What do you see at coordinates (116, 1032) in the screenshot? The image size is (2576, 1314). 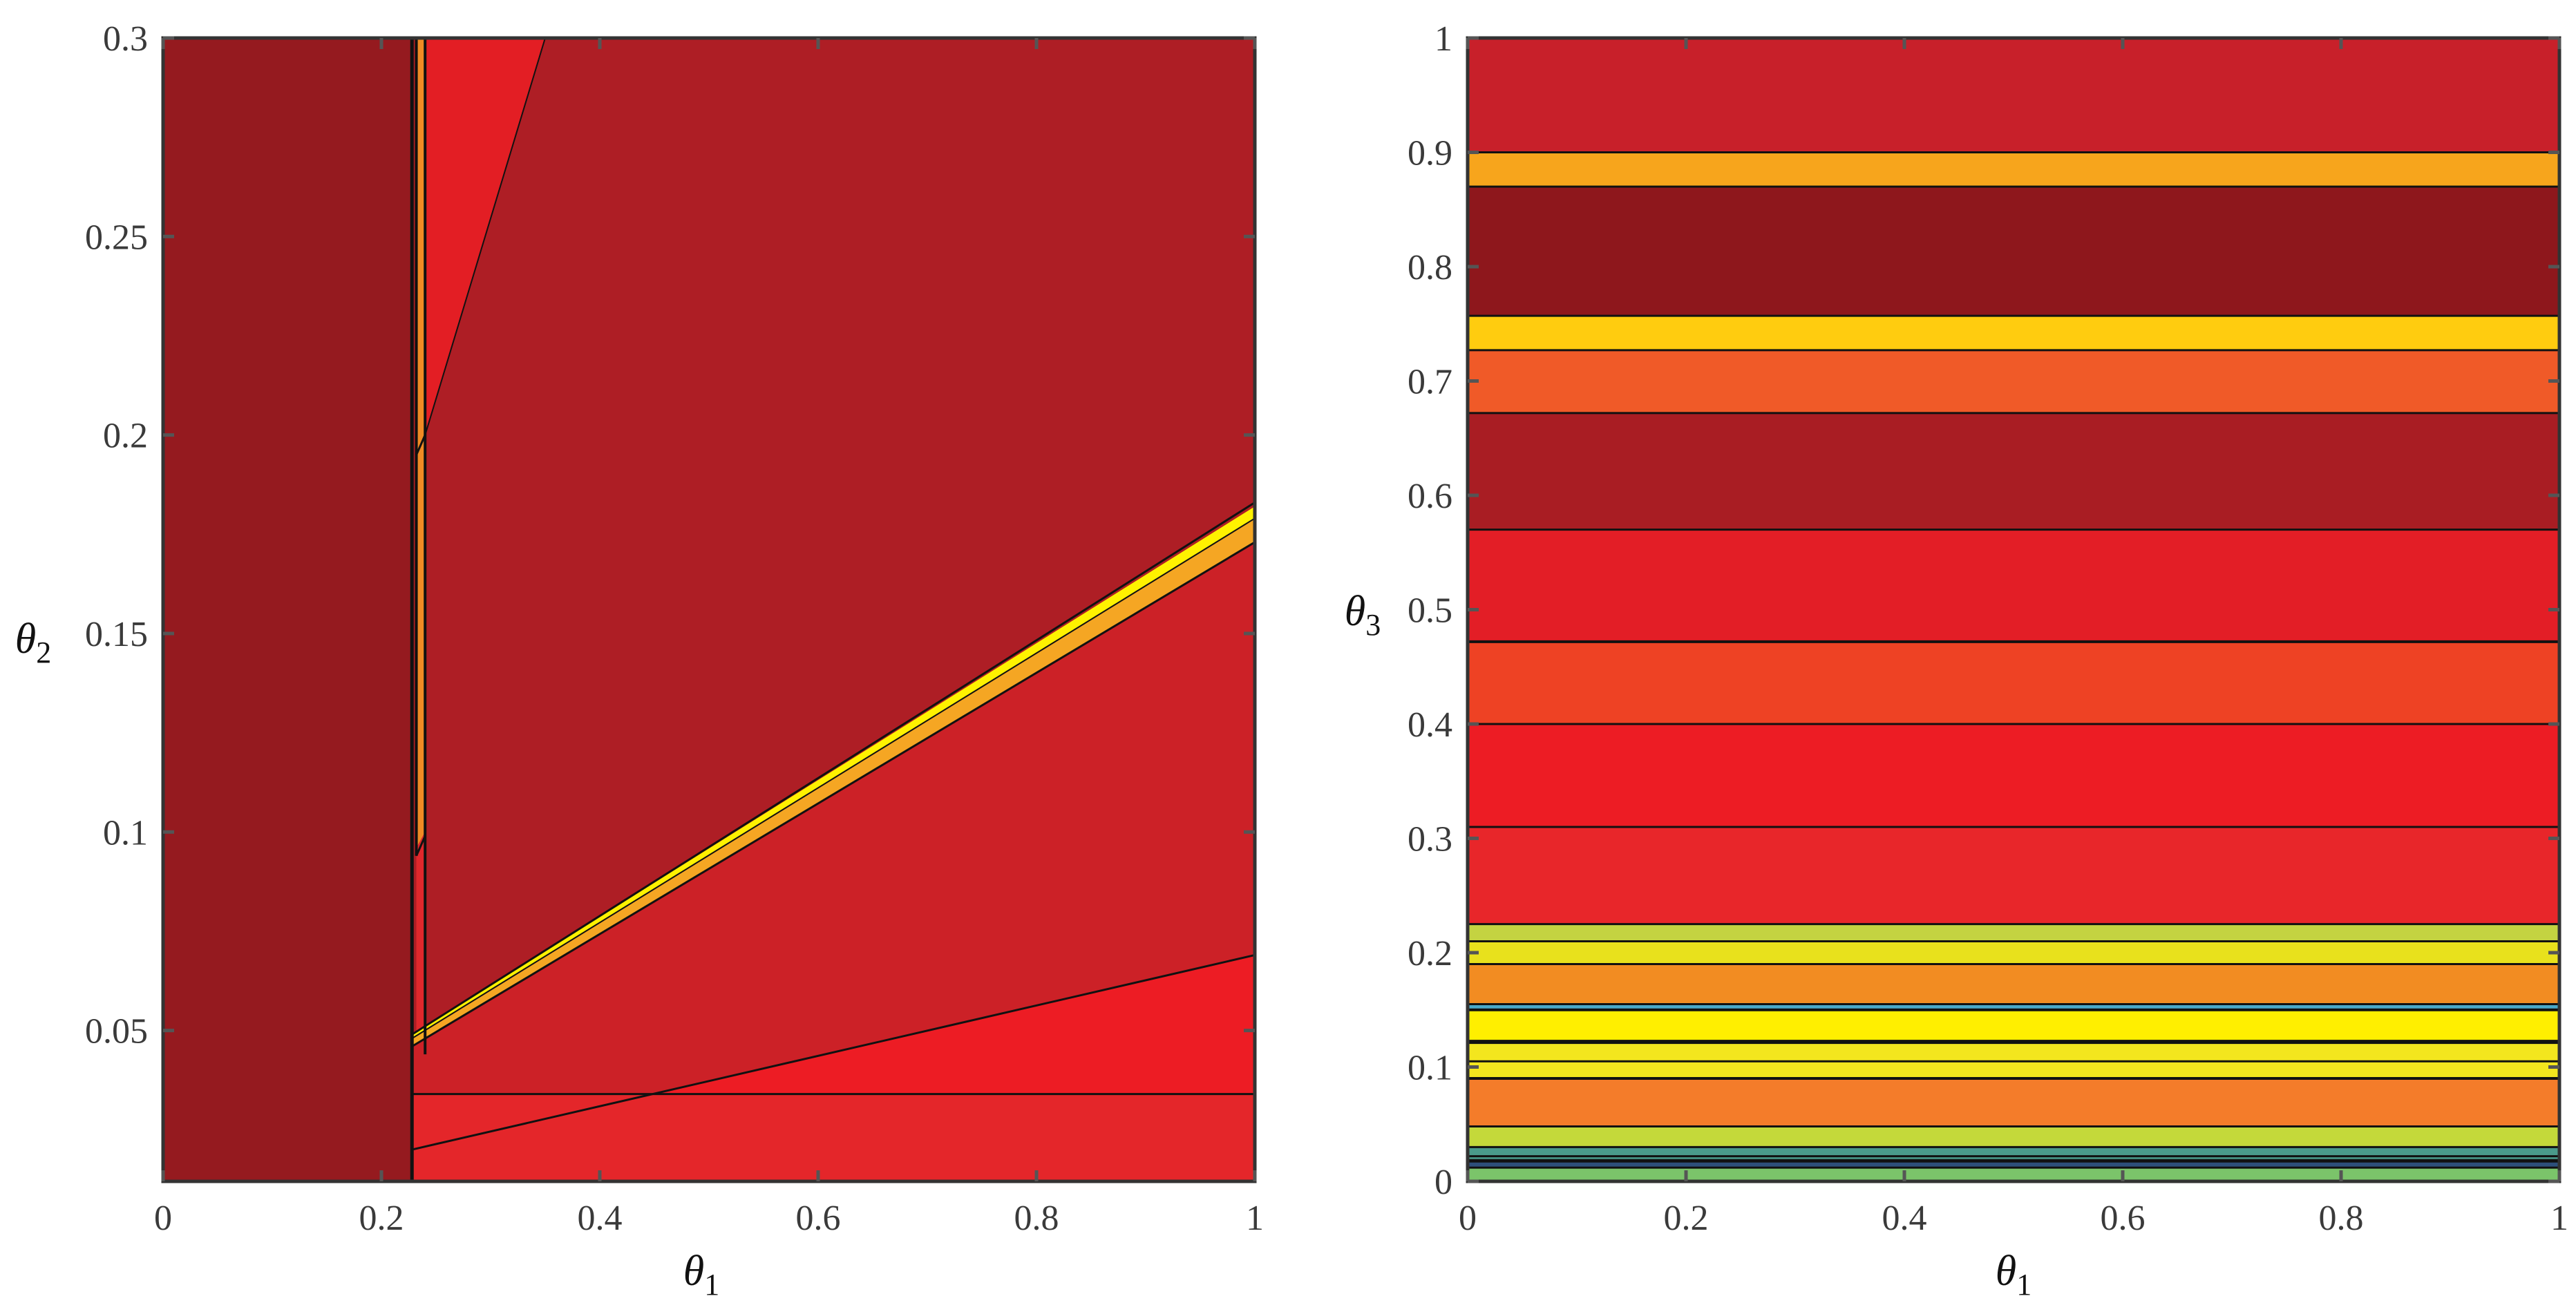 I see `y-tick-label: 0.05` at bounding box center [116, 1032].